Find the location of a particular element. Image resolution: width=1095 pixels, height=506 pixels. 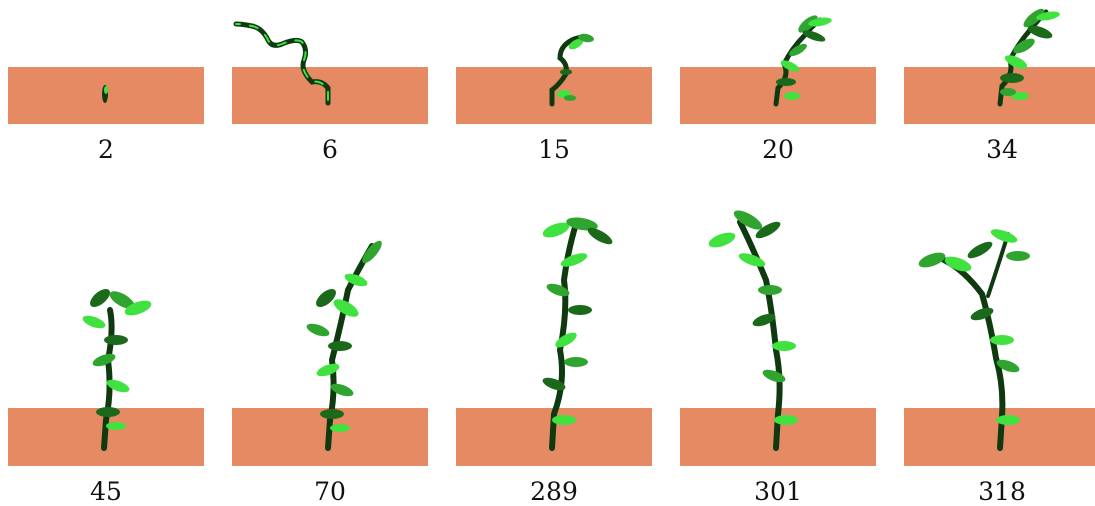

step-label-45: 45 is located at coordinates (106, 491).